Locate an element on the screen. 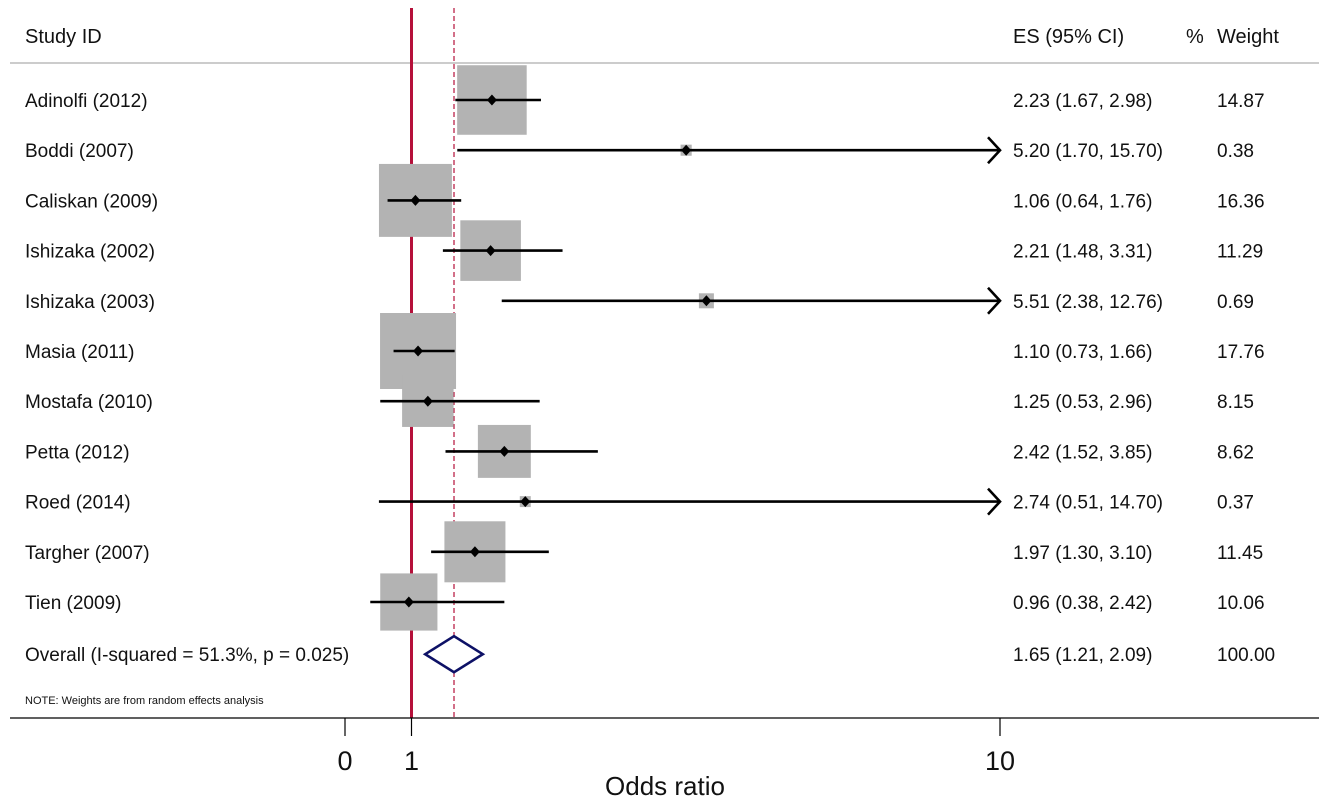 Image resolution: width=1319 pixels, height=800 pixels. study-label: Tien (2009) is located at coordinates (73, 603).